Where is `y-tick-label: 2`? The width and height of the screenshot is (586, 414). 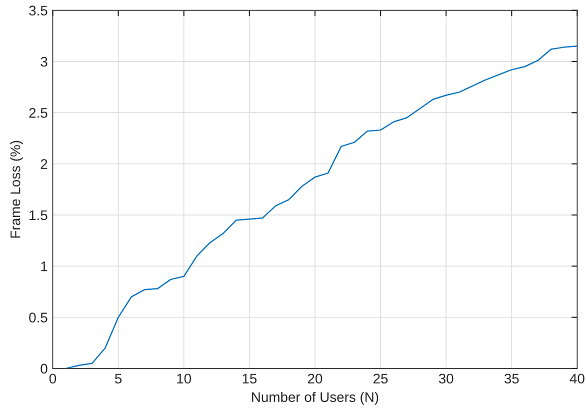 y-tick-label: 2 is located at coordinates (44, 164).